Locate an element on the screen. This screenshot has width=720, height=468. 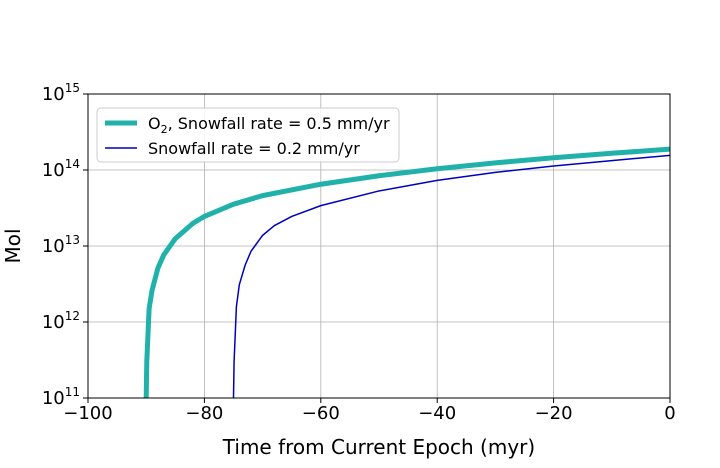
x-axis-label: Time from Current Epoch (myr) is located at coordinates (378, 447).